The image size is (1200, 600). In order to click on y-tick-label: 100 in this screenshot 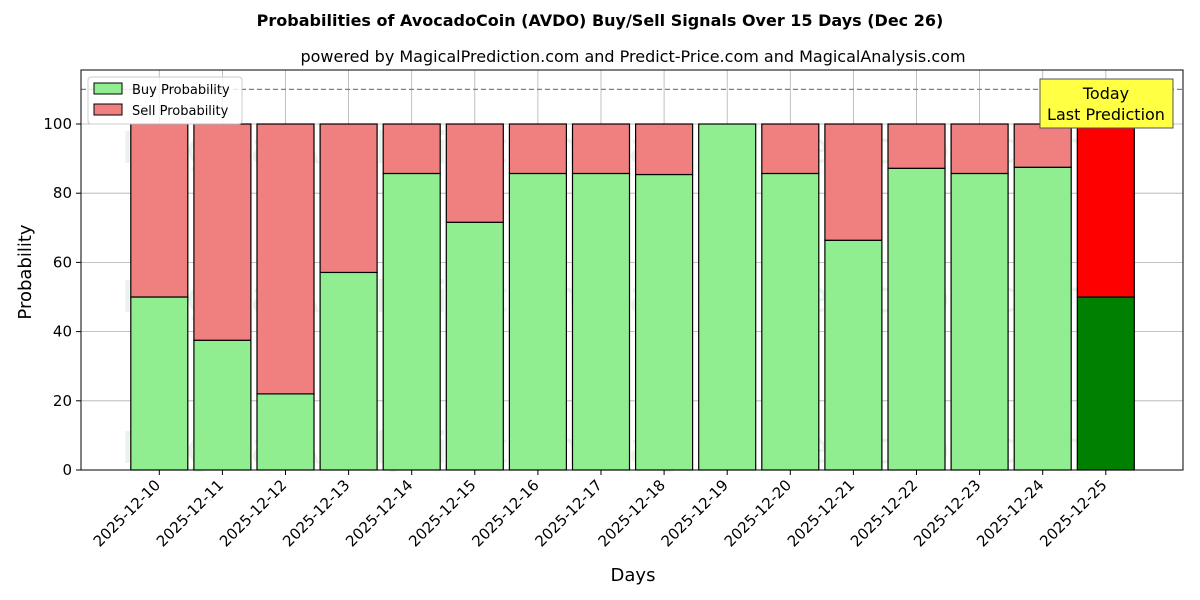, I will do `click(57, 124)`.